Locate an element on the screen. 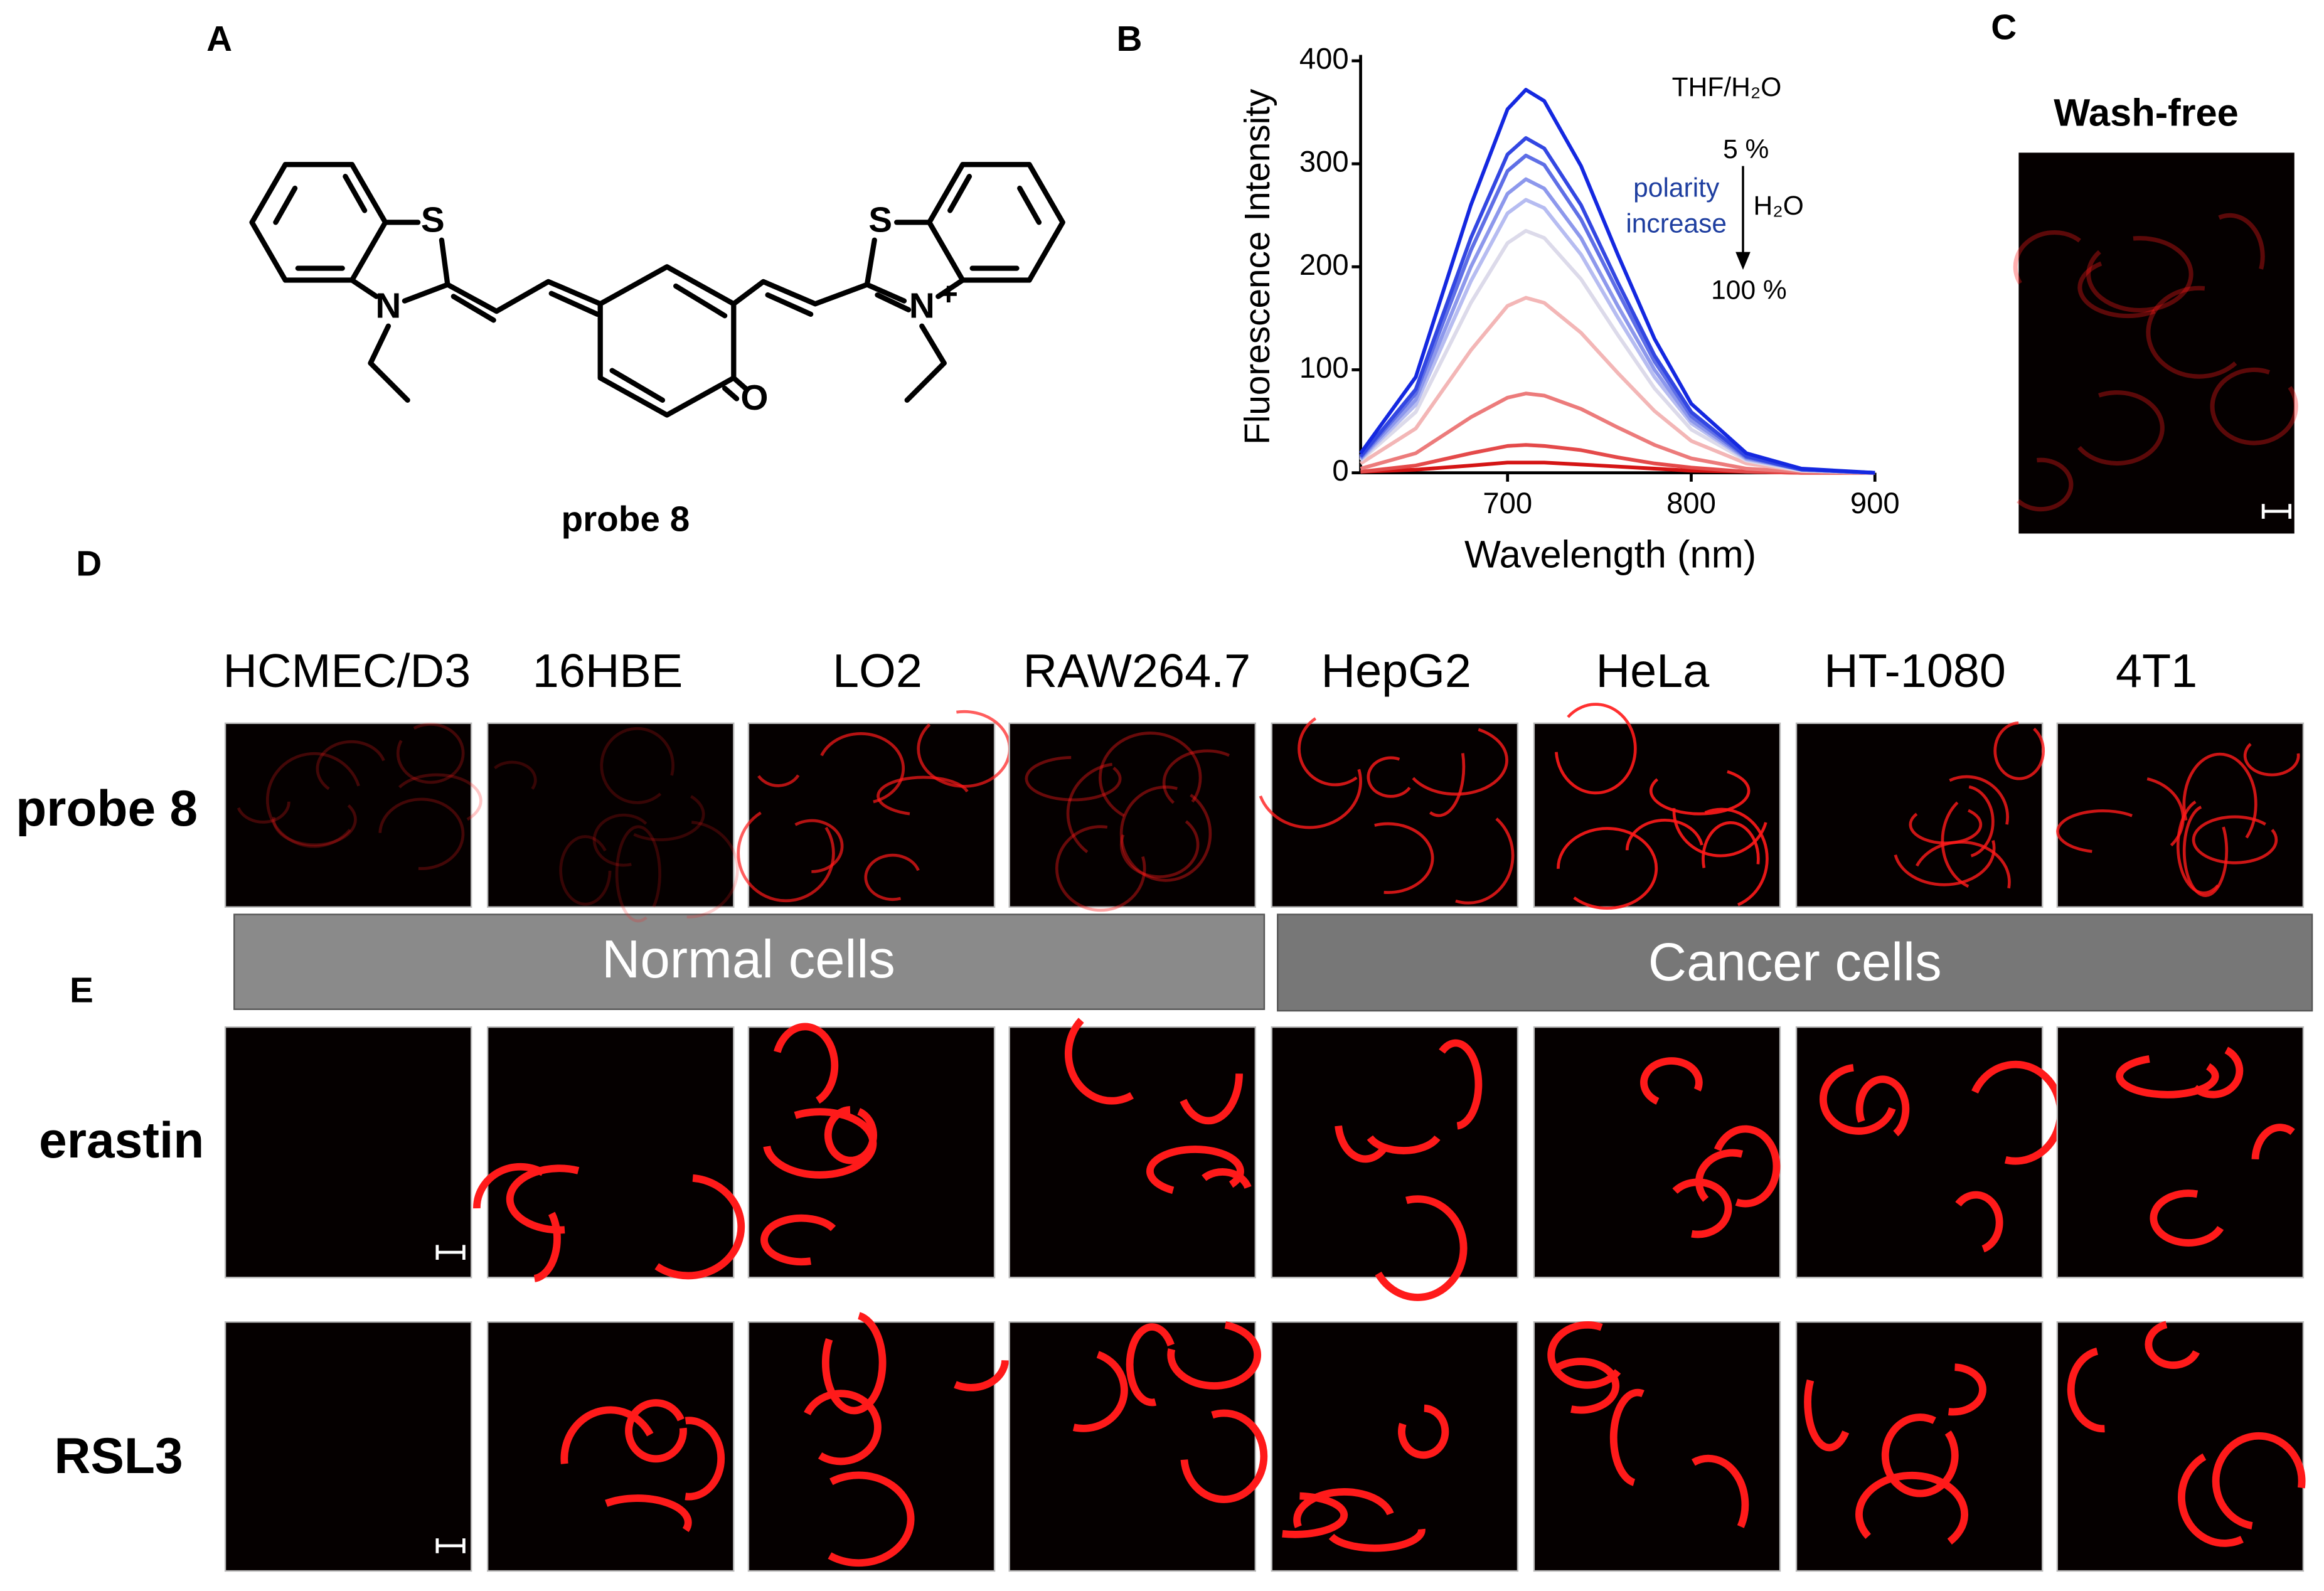  column-label: HT-1080 is located at coordinates (1915, 671).